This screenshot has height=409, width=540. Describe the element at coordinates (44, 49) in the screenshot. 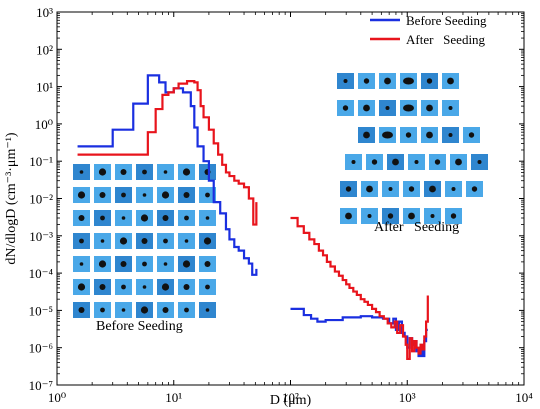

I see `y-tick-label: 10²` at that location.